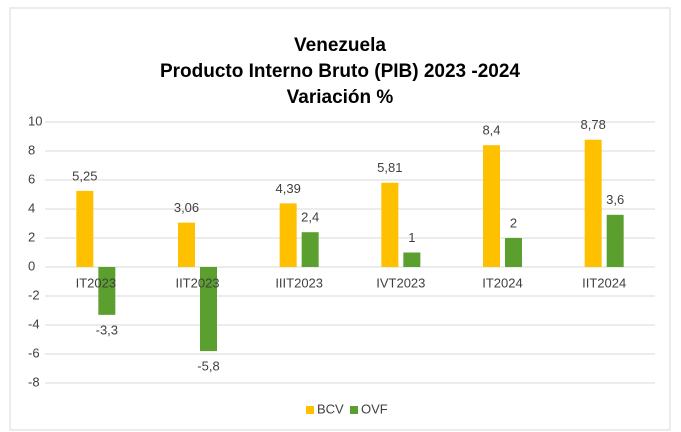 This screenshot has height=432, width=681. Describe the element at coordinates (374, 408) in the screenshot. I see `legend-label: OVF` at that location.